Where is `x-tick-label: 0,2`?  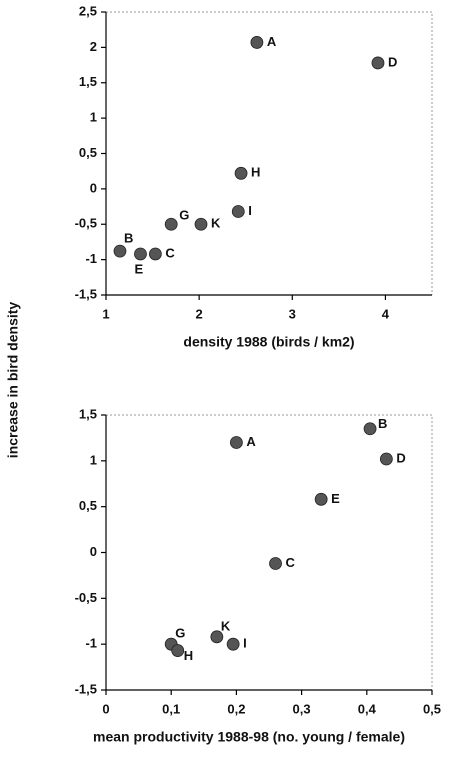
x-tick-label: 0,2 is located at coordinates (236, 708).